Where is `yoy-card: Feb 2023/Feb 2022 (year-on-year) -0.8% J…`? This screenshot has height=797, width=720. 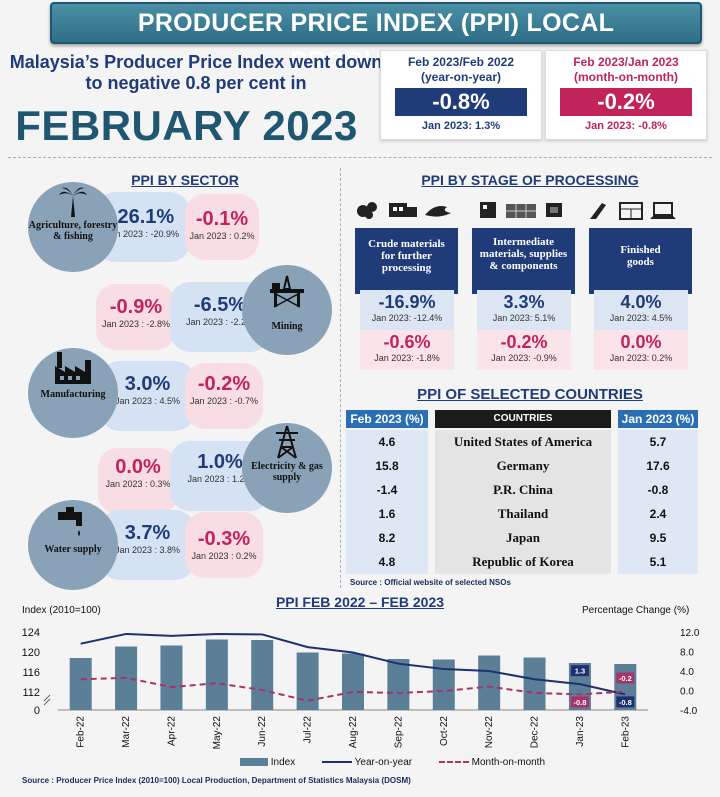
yoy-card: Feb 2023/Feb 2022 (year-on-year) -0.8% J… is located at coordinates (461, 95).